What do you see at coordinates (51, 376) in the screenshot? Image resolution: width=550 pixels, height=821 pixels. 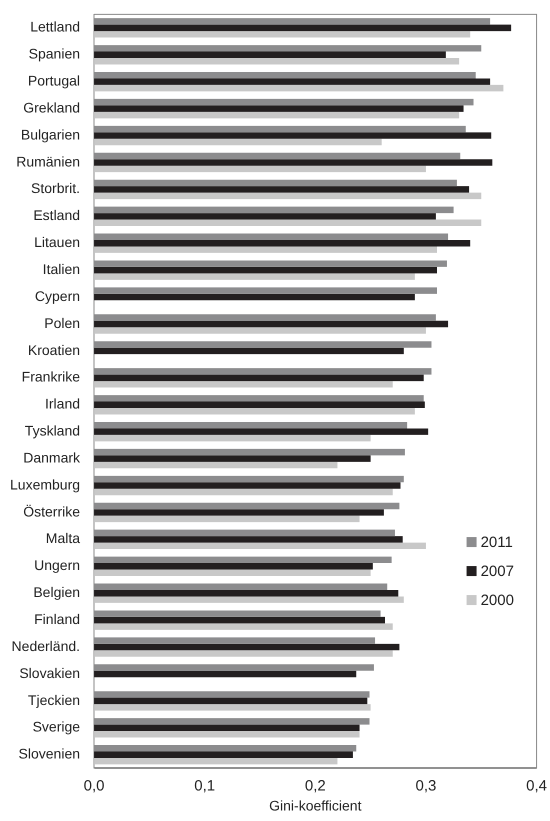 I see `y-tick-label: Frankrike` at bounding box center [51, 376].